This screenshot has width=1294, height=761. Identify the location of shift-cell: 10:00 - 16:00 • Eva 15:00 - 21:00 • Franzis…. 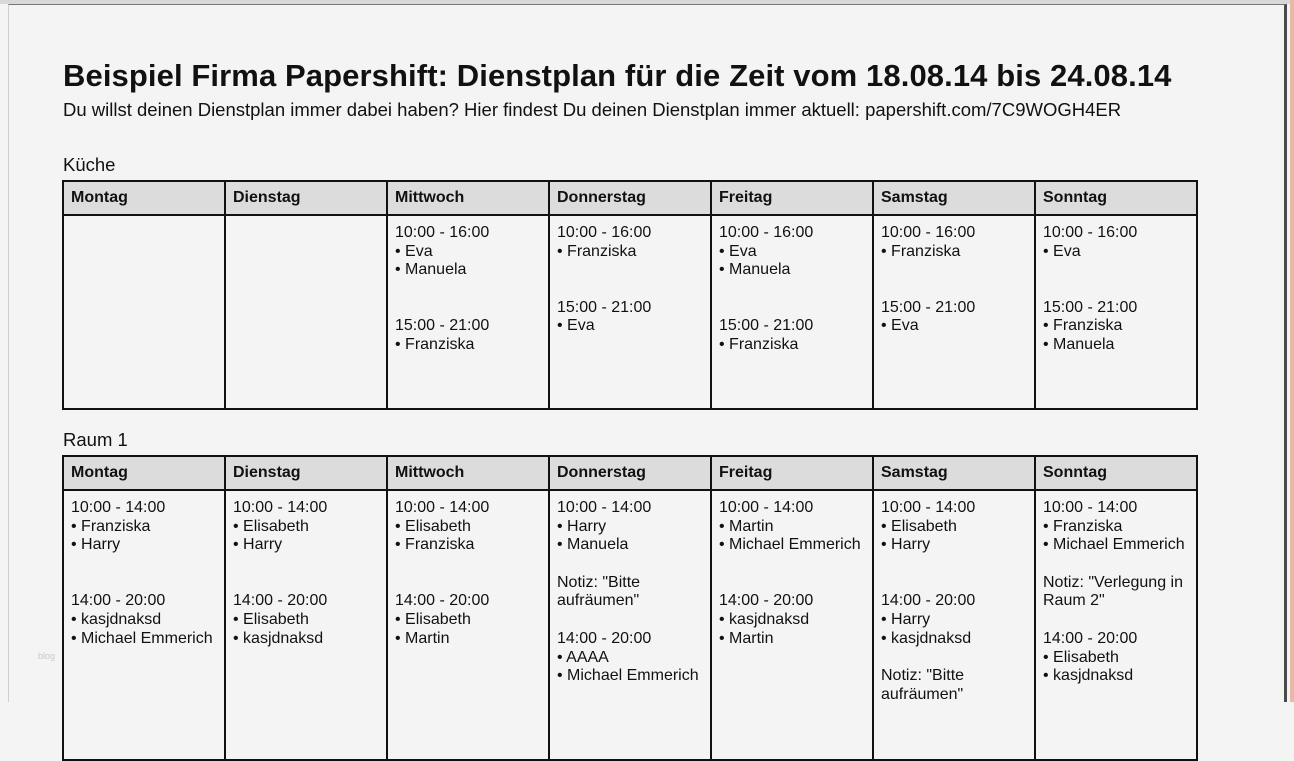
(1116, 312).